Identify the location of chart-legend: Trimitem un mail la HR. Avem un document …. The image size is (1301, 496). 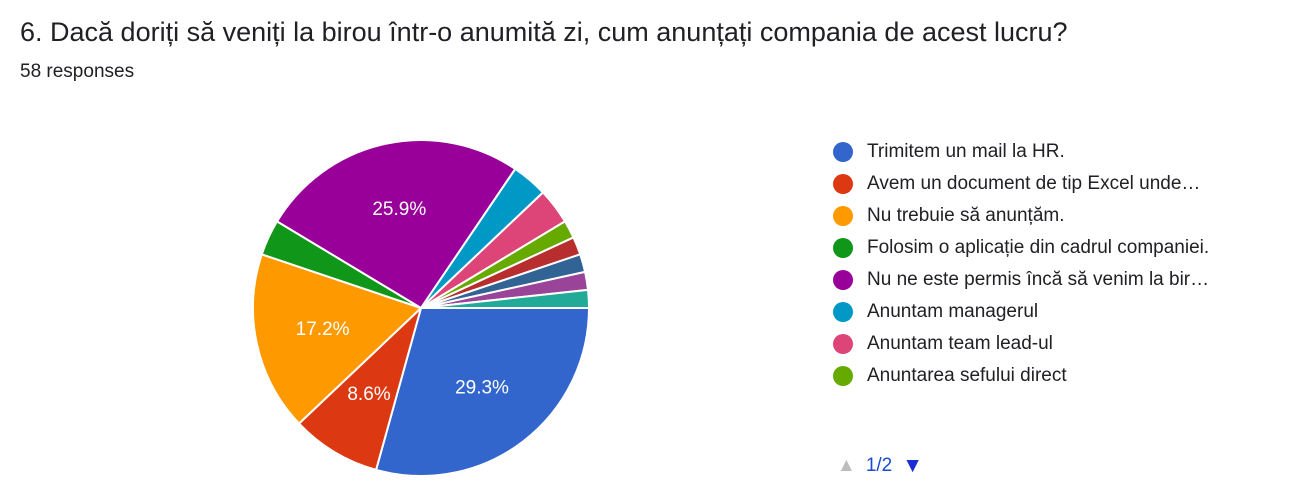
(1021, 264).